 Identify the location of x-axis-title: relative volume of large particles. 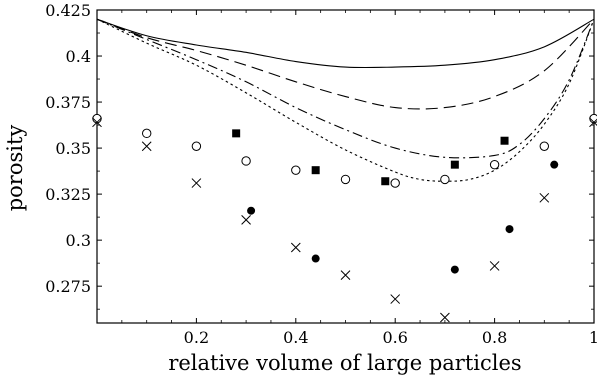
(344, 363).